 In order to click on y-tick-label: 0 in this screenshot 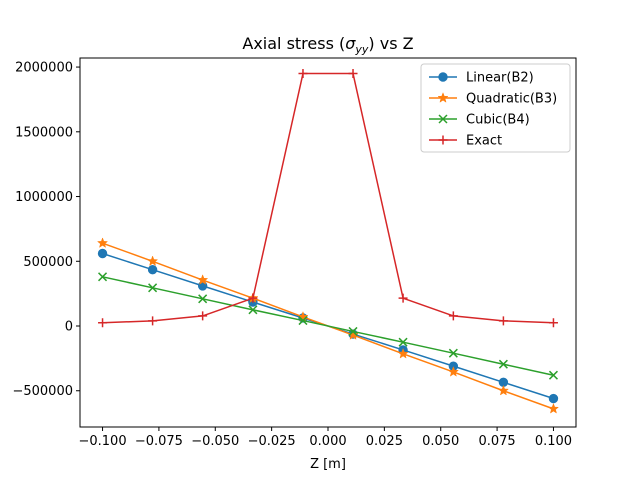, I will do `click(69, 327)`.